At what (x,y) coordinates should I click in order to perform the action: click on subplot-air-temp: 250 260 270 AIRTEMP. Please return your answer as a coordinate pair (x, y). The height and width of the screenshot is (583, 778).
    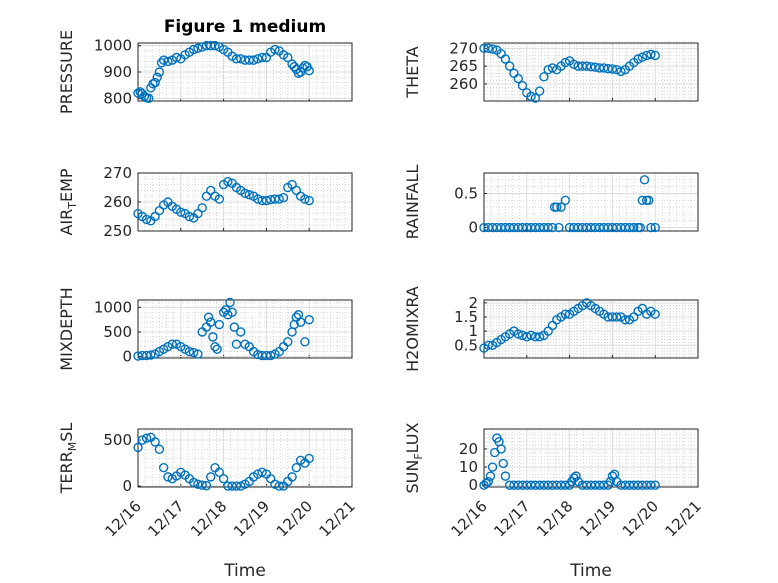
    Looking at the image, I should click on (205, 202).